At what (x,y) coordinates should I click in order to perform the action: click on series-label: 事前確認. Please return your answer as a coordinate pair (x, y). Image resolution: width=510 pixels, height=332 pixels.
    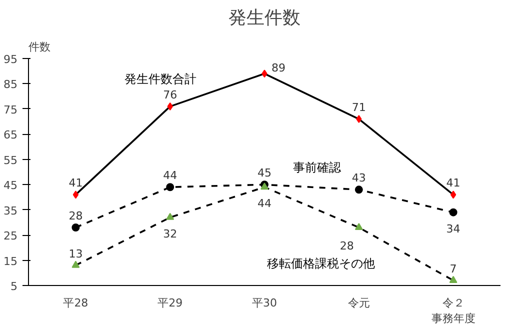
    Looking at the image, I should click on (316, 167).